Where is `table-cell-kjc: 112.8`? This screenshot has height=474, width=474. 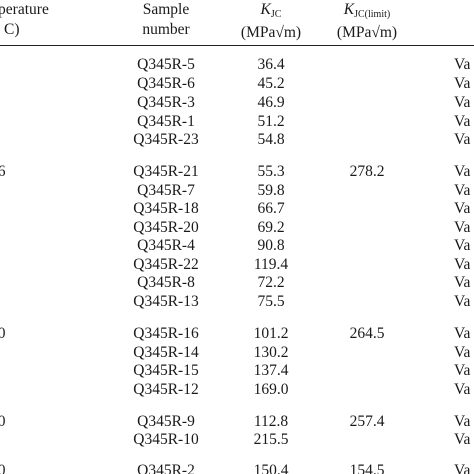
table-cell-kjc: 112.8 is located at coordinates (271, 421).